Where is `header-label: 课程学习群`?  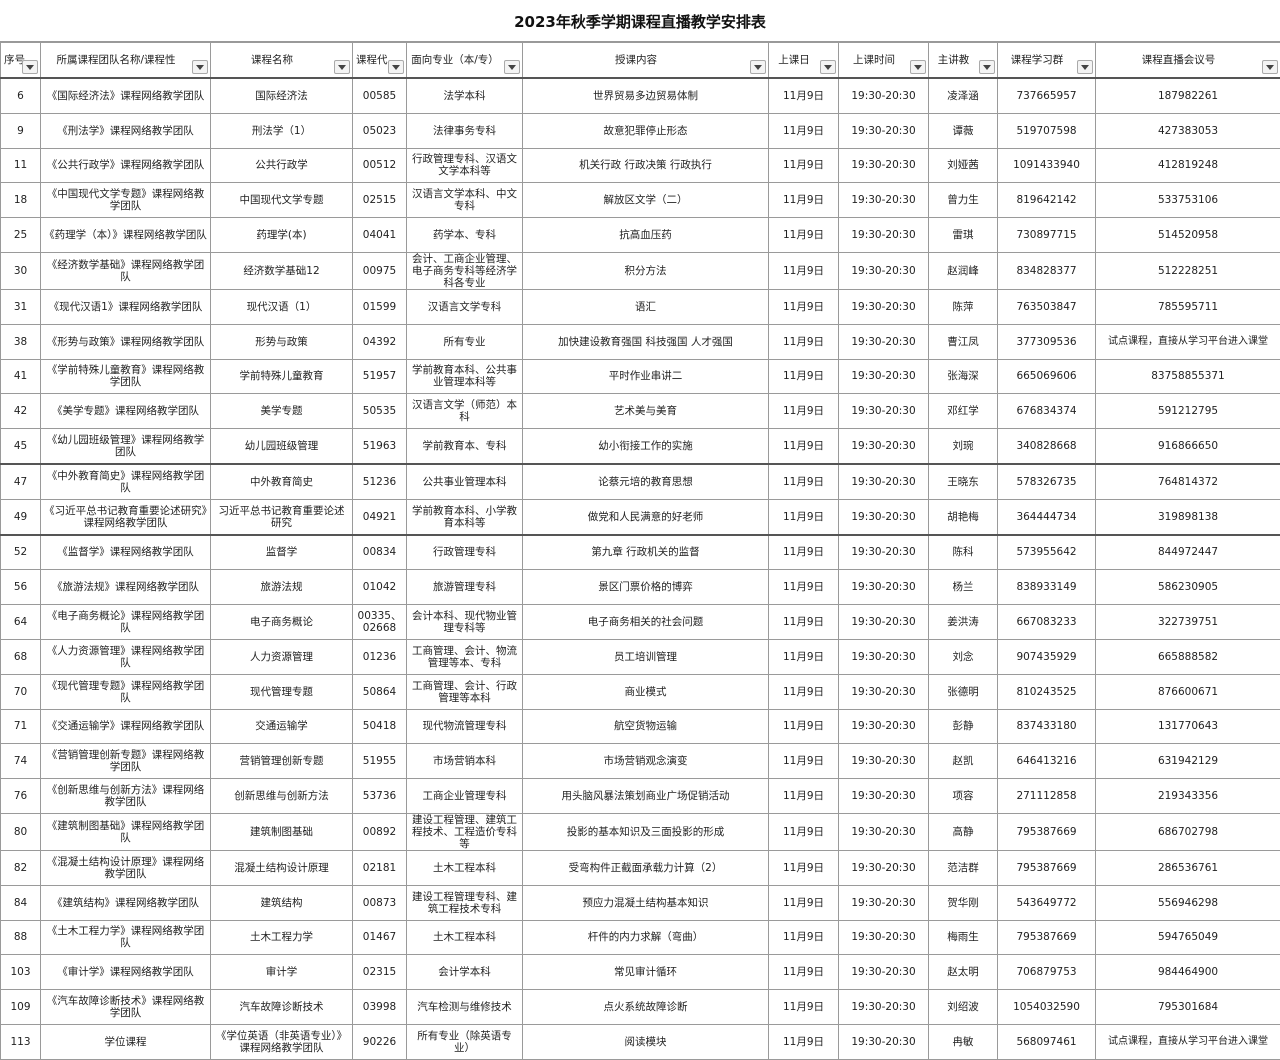 header-label: 课程学习群 is located at coordinates (1037, 60).